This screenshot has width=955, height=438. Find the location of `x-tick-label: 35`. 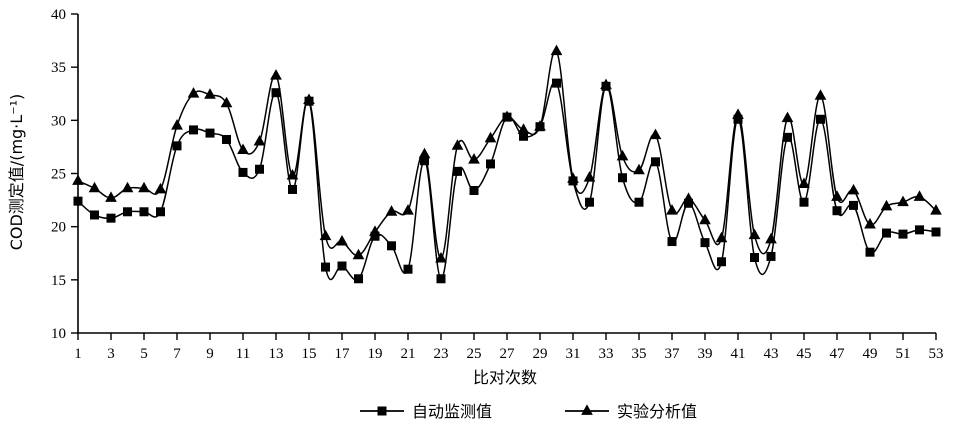

x-tick-label: 35 is located at coordinates (639, 354).